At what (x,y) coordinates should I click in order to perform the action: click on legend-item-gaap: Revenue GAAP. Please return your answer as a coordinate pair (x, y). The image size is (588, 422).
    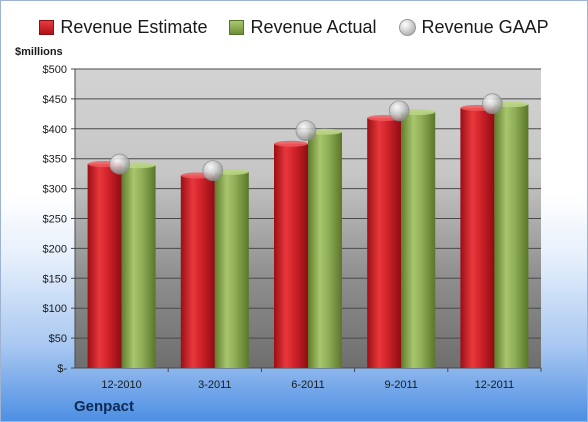
    Looking at the image, I should click on (473, 27).